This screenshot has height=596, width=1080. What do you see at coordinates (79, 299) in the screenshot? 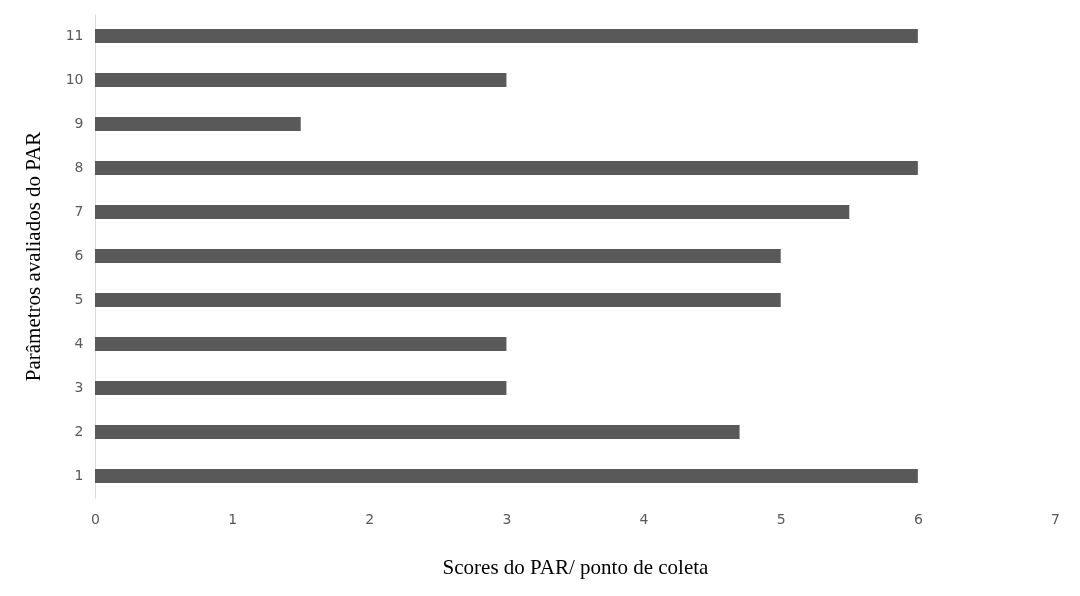
I see `y-tick-label: 5` at bounding box center [79, 299].